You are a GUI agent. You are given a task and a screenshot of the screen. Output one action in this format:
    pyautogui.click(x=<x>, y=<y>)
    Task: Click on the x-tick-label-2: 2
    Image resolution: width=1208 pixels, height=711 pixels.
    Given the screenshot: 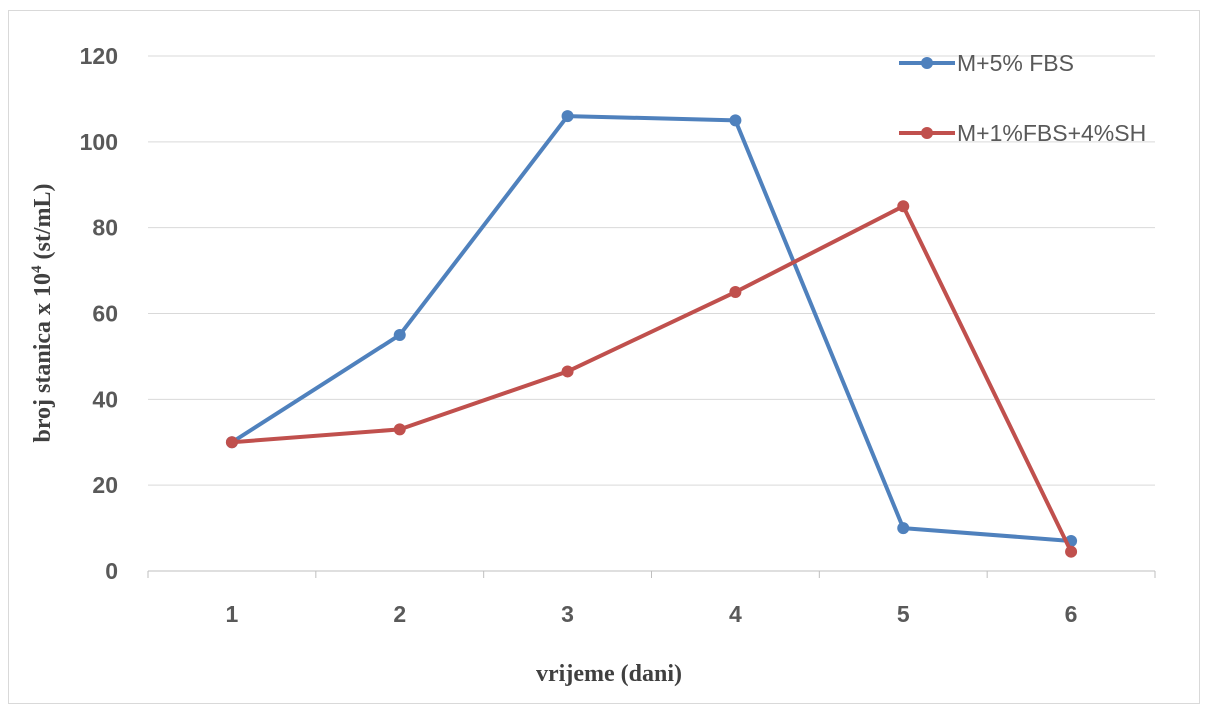 What is the action you would take?
    pyautogui.click(x=399, y=614)
    